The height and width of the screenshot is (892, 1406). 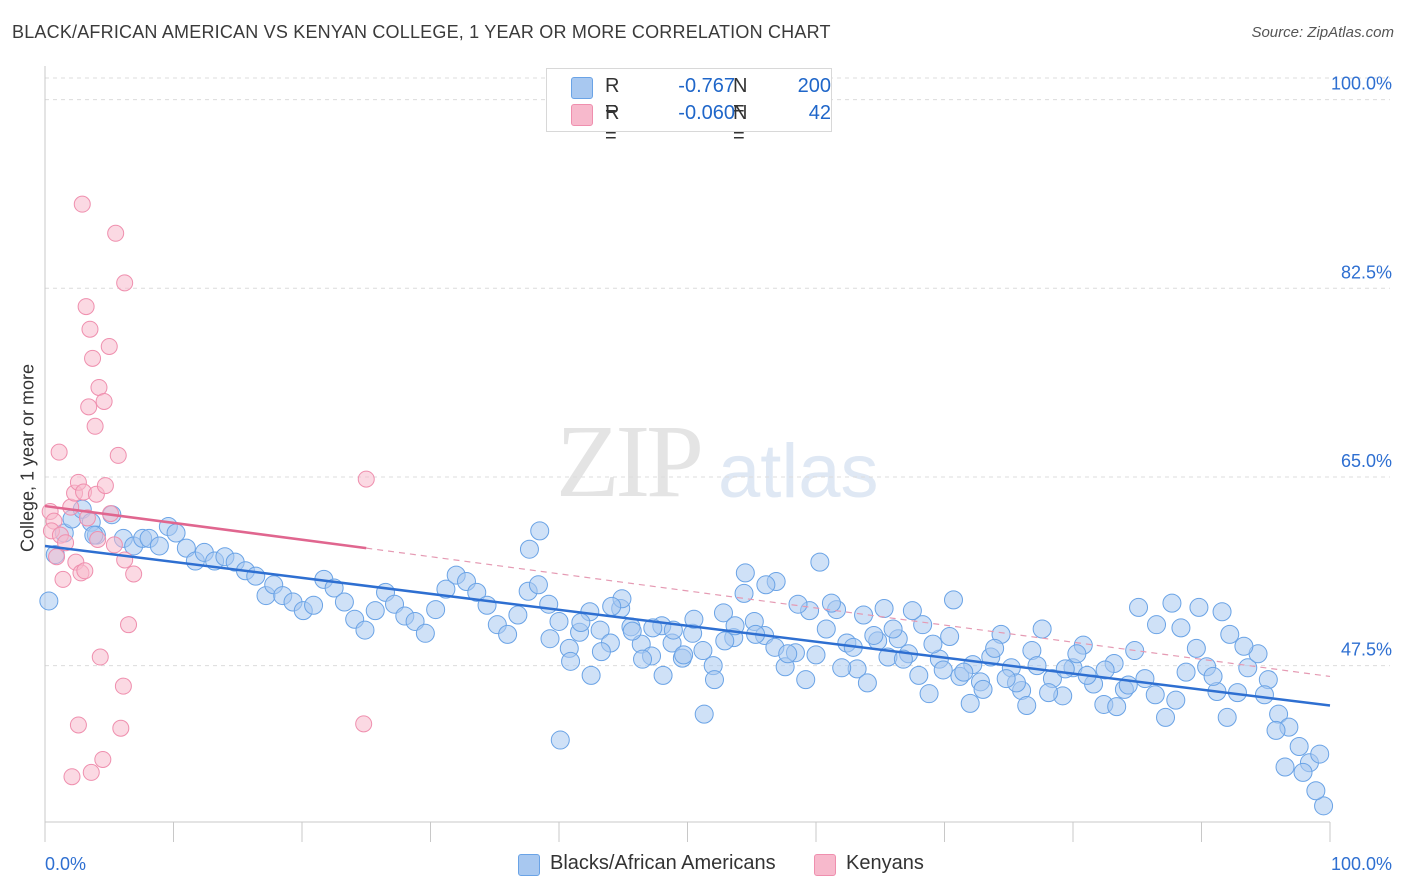 I want to click on bottom-legend-swatch-blacks, so click(x=529, y=865).